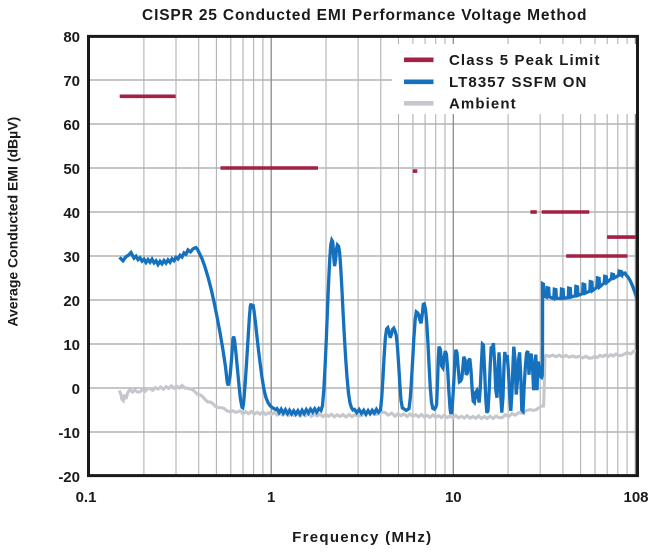 The image size is (661, 559). I want to click on svg-text: 0.1, so click(86, 497).